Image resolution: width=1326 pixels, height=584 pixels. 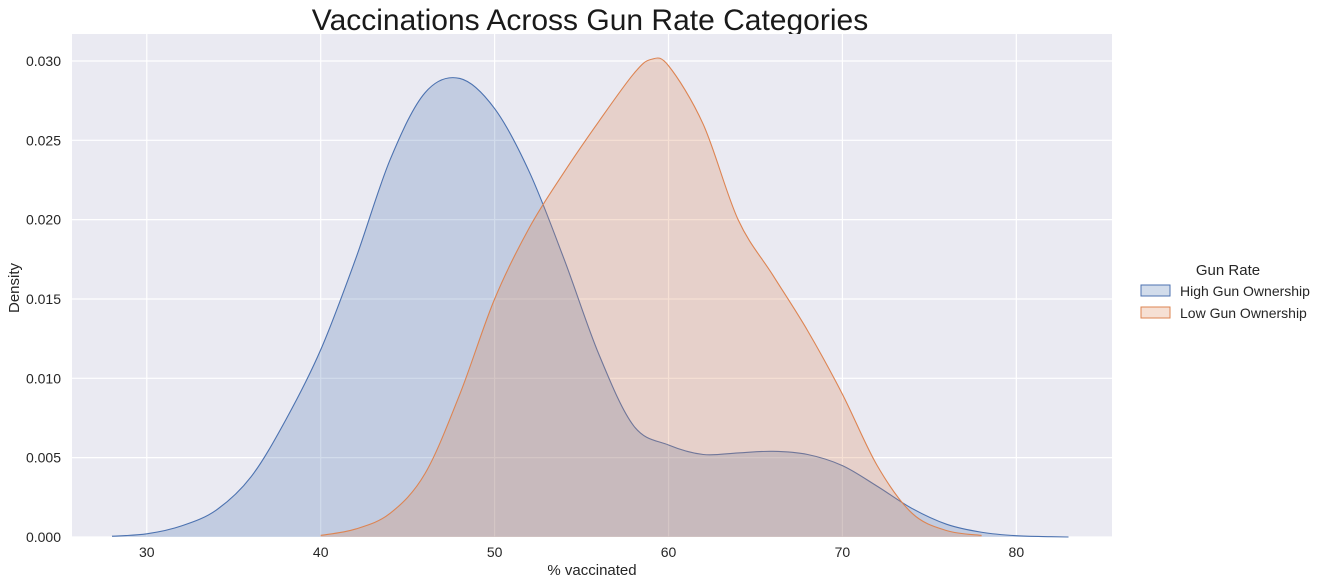 What do you see at coordinates (43, 140) in the screenshot?
I see `y-tick-label: 0.025` at bounding box center [43, 140].